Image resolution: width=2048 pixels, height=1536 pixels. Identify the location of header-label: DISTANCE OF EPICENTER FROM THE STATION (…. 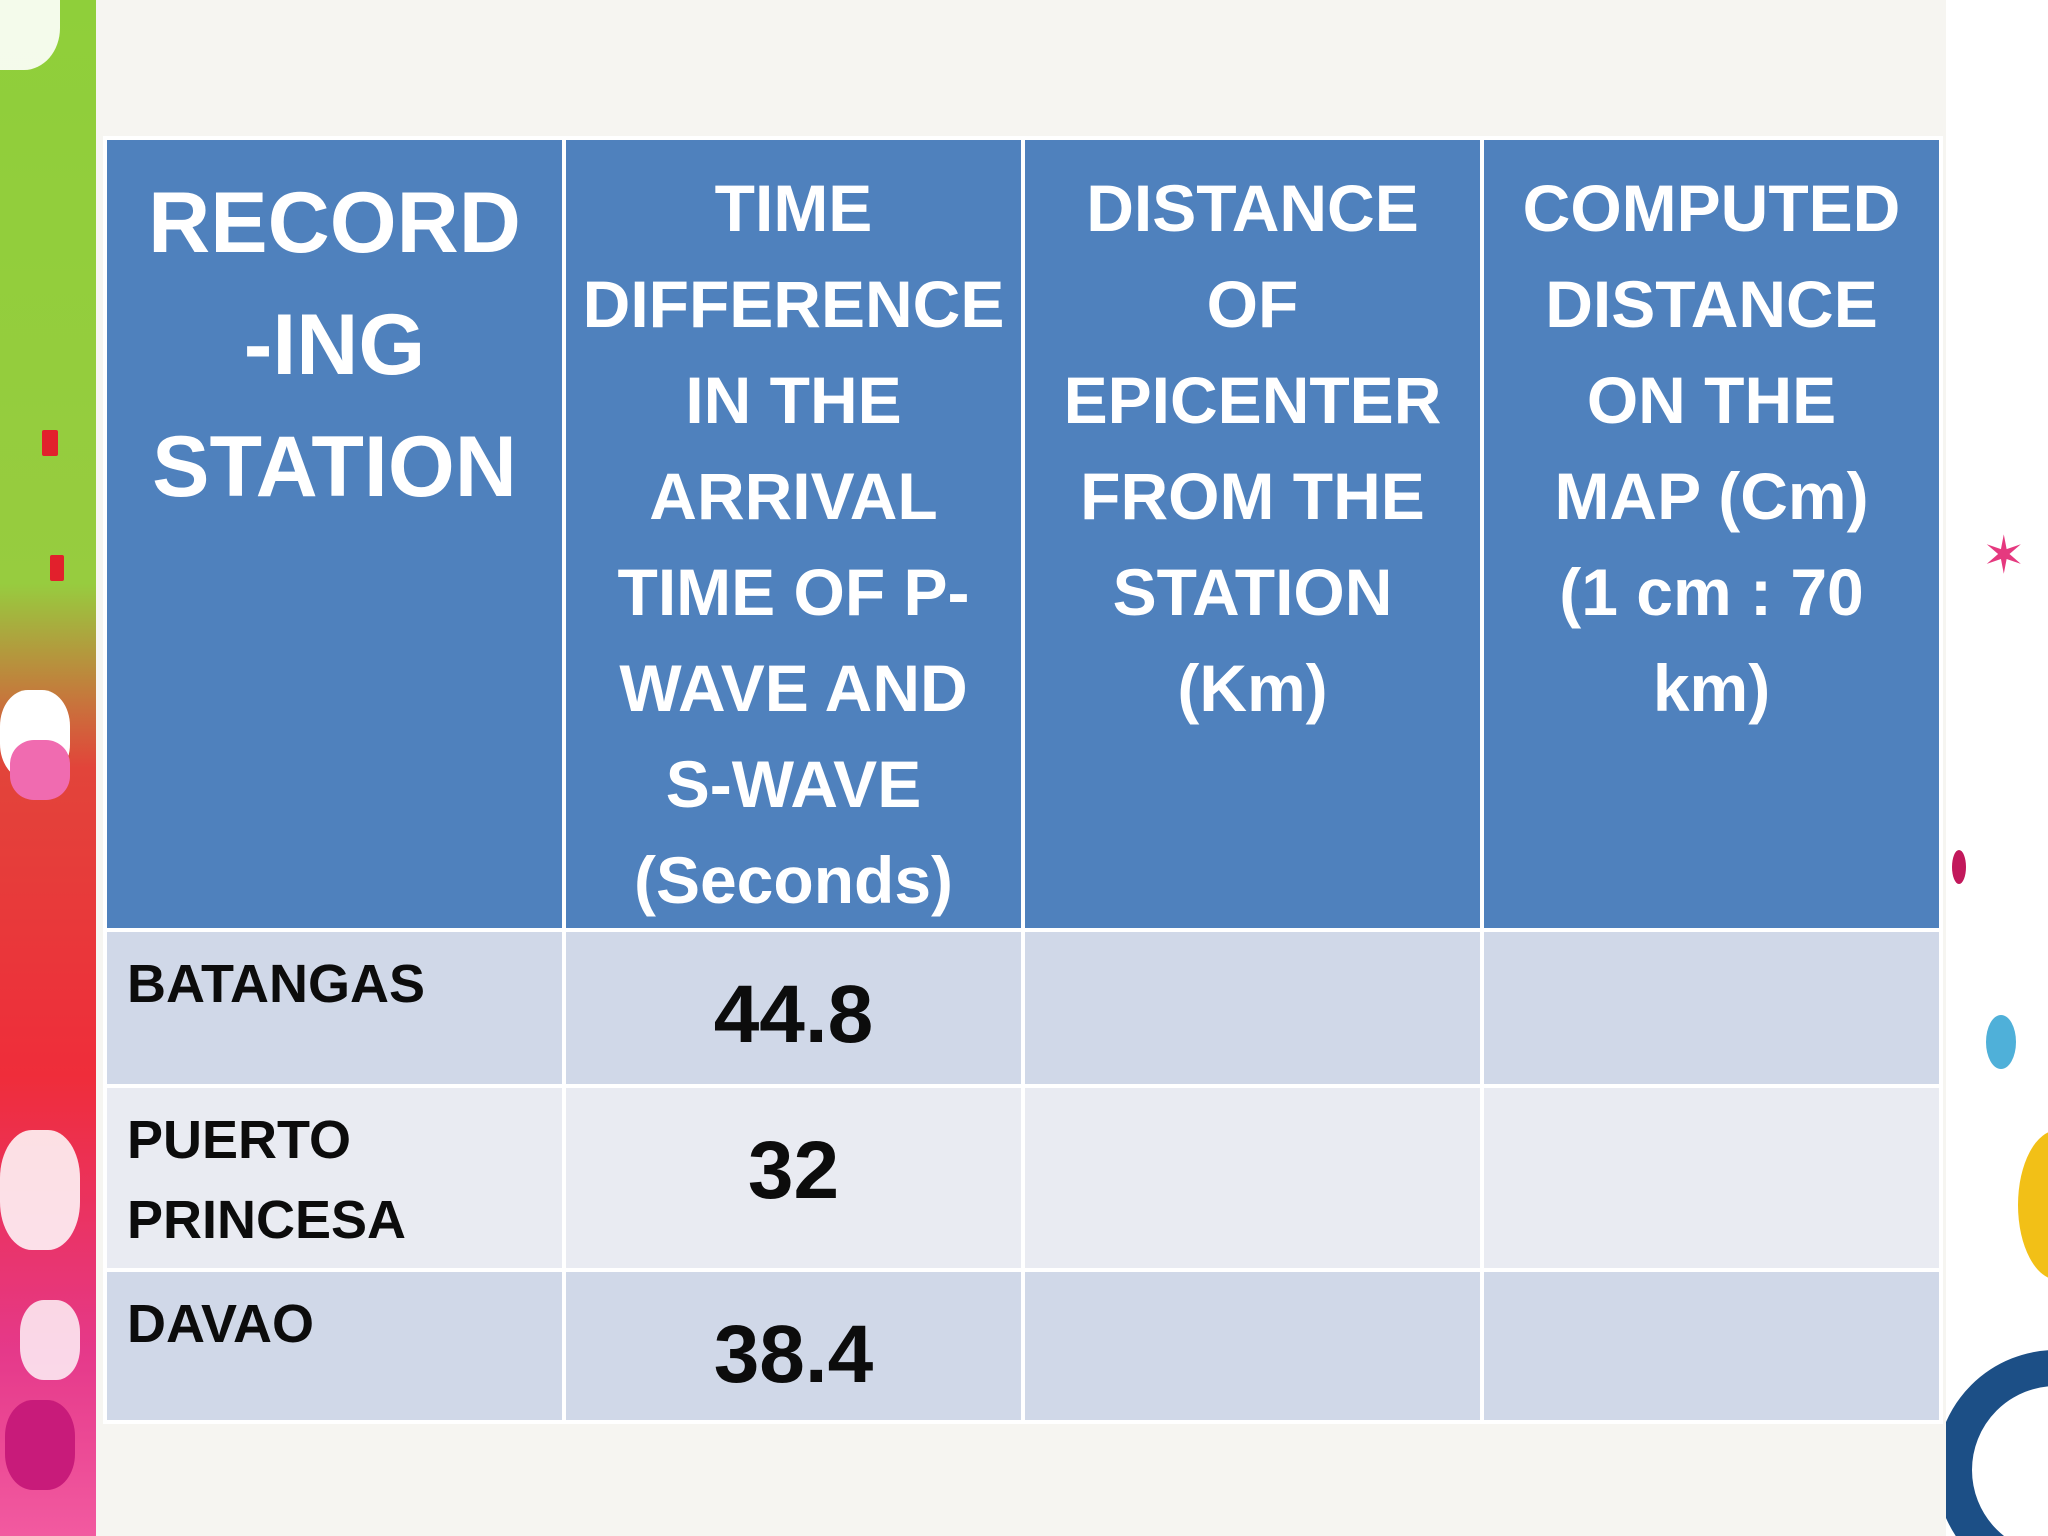
(1252, 448).